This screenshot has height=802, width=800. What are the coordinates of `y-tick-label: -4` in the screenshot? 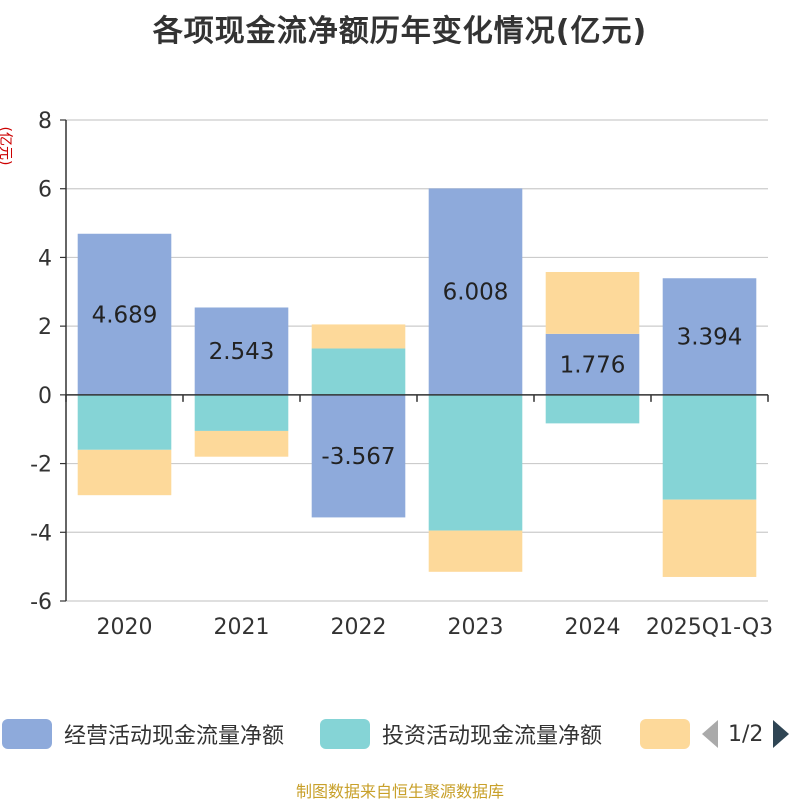 It's located at (41, 533).